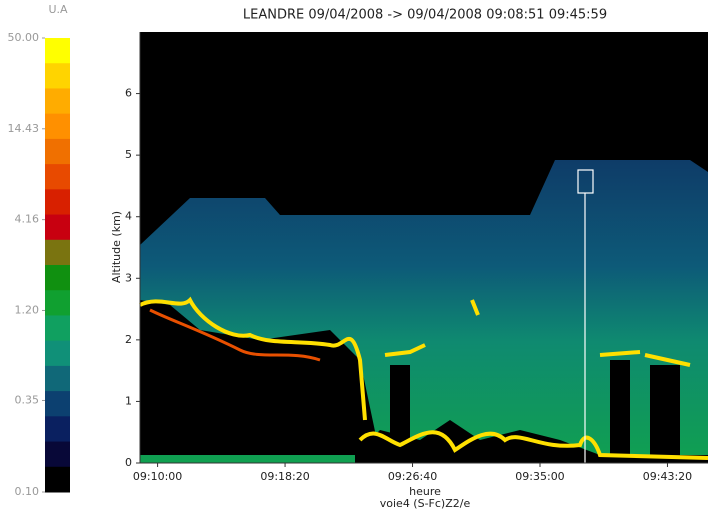  Describe the element at coordinates (425, 491) in the screenshot. I see `x-axis-label: heure` at that location.